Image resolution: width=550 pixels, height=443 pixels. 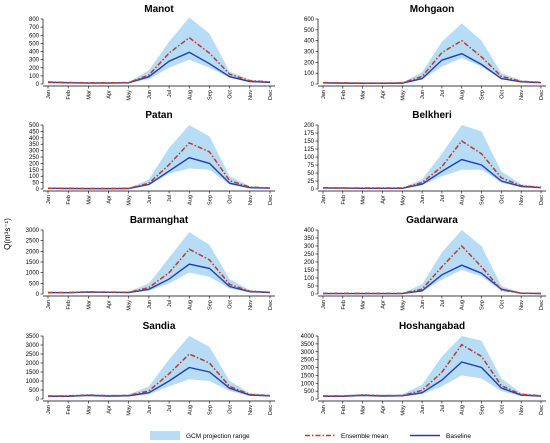 I want to click on x-tick-label-gadarwara: Nov, so click(x=522, y=305).